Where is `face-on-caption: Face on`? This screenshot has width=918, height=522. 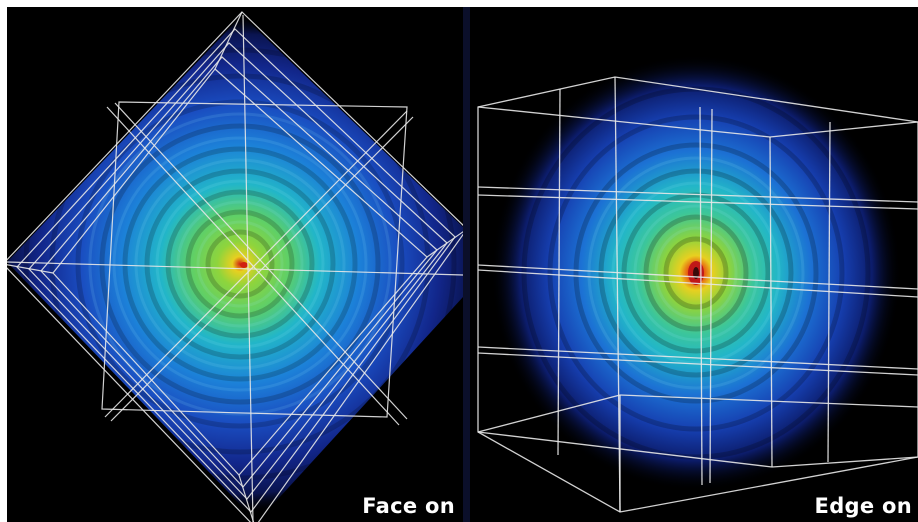
face-on-caption: Face on is located at coordinates (408, 506).